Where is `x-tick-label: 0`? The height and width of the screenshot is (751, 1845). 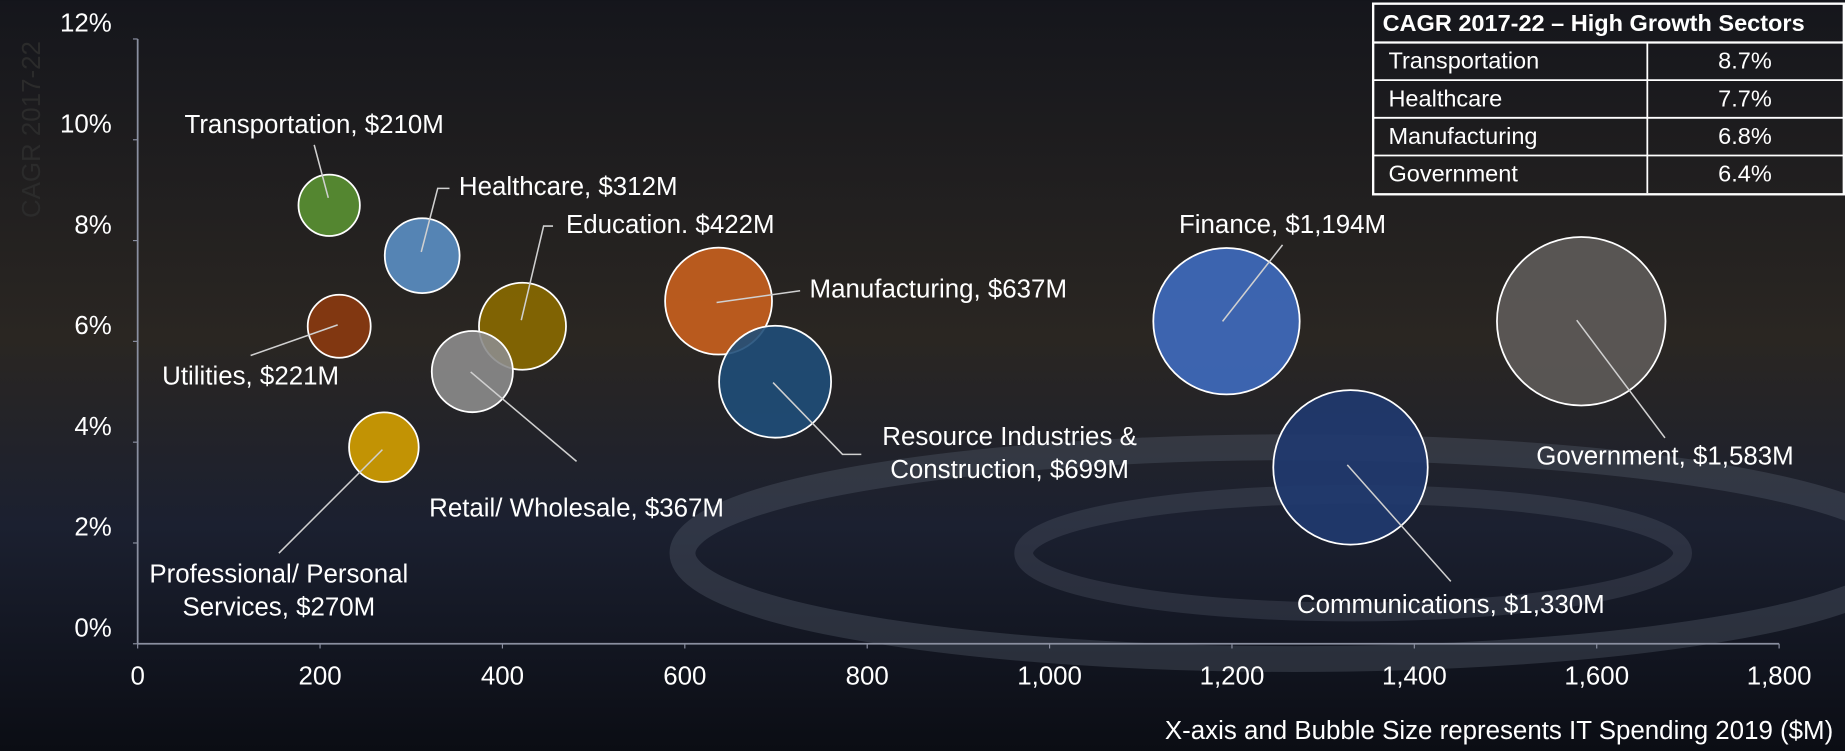
x-tick-label: 0 is located at coordinates (137, 677).